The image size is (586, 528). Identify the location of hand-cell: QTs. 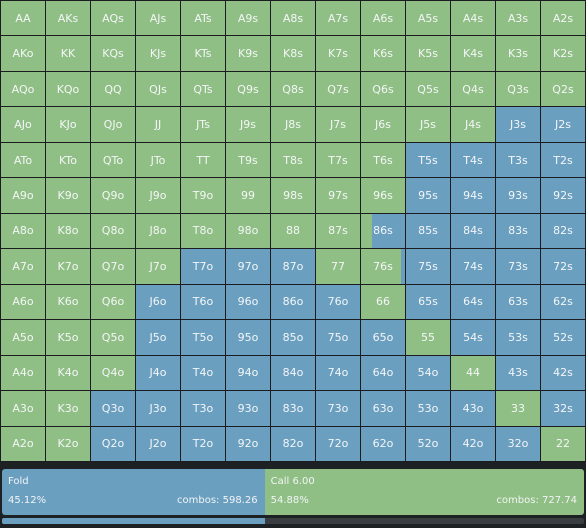
(203, 89).